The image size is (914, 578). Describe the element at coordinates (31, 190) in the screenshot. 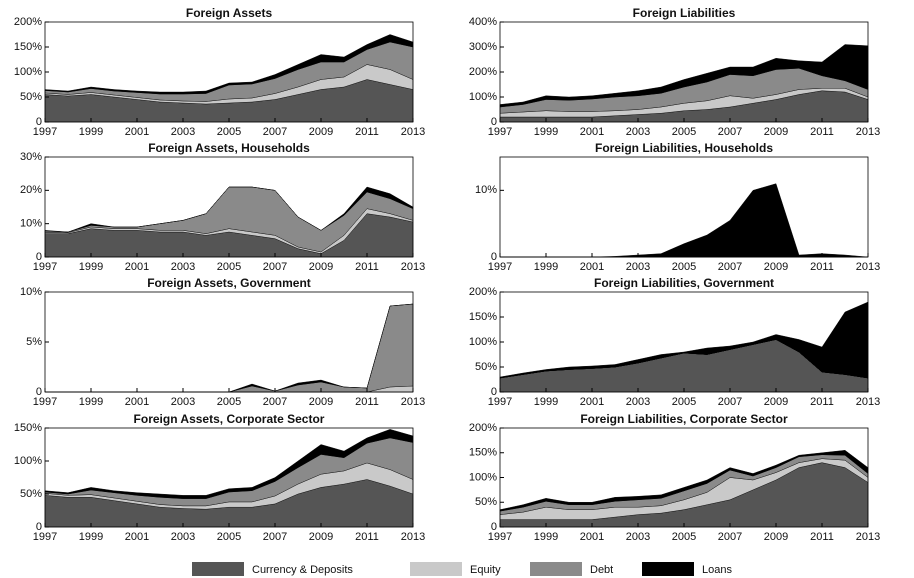

I see `y-tick-label: 20%` at that location.